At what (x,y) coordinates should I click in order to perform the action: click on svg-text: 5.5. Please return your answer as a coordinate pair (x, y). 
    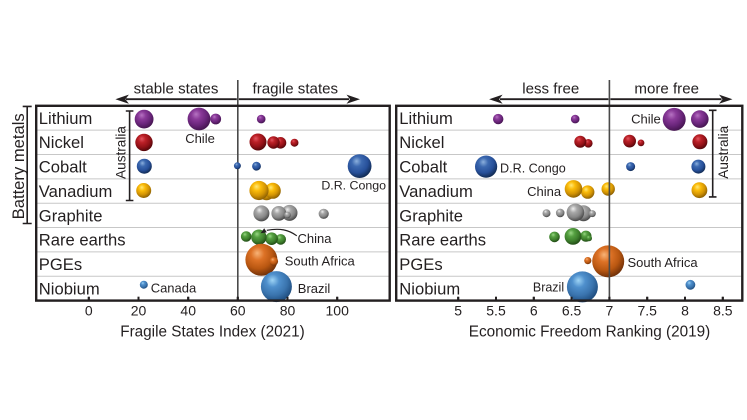
    Looking at the image, I should click on (496, 310).